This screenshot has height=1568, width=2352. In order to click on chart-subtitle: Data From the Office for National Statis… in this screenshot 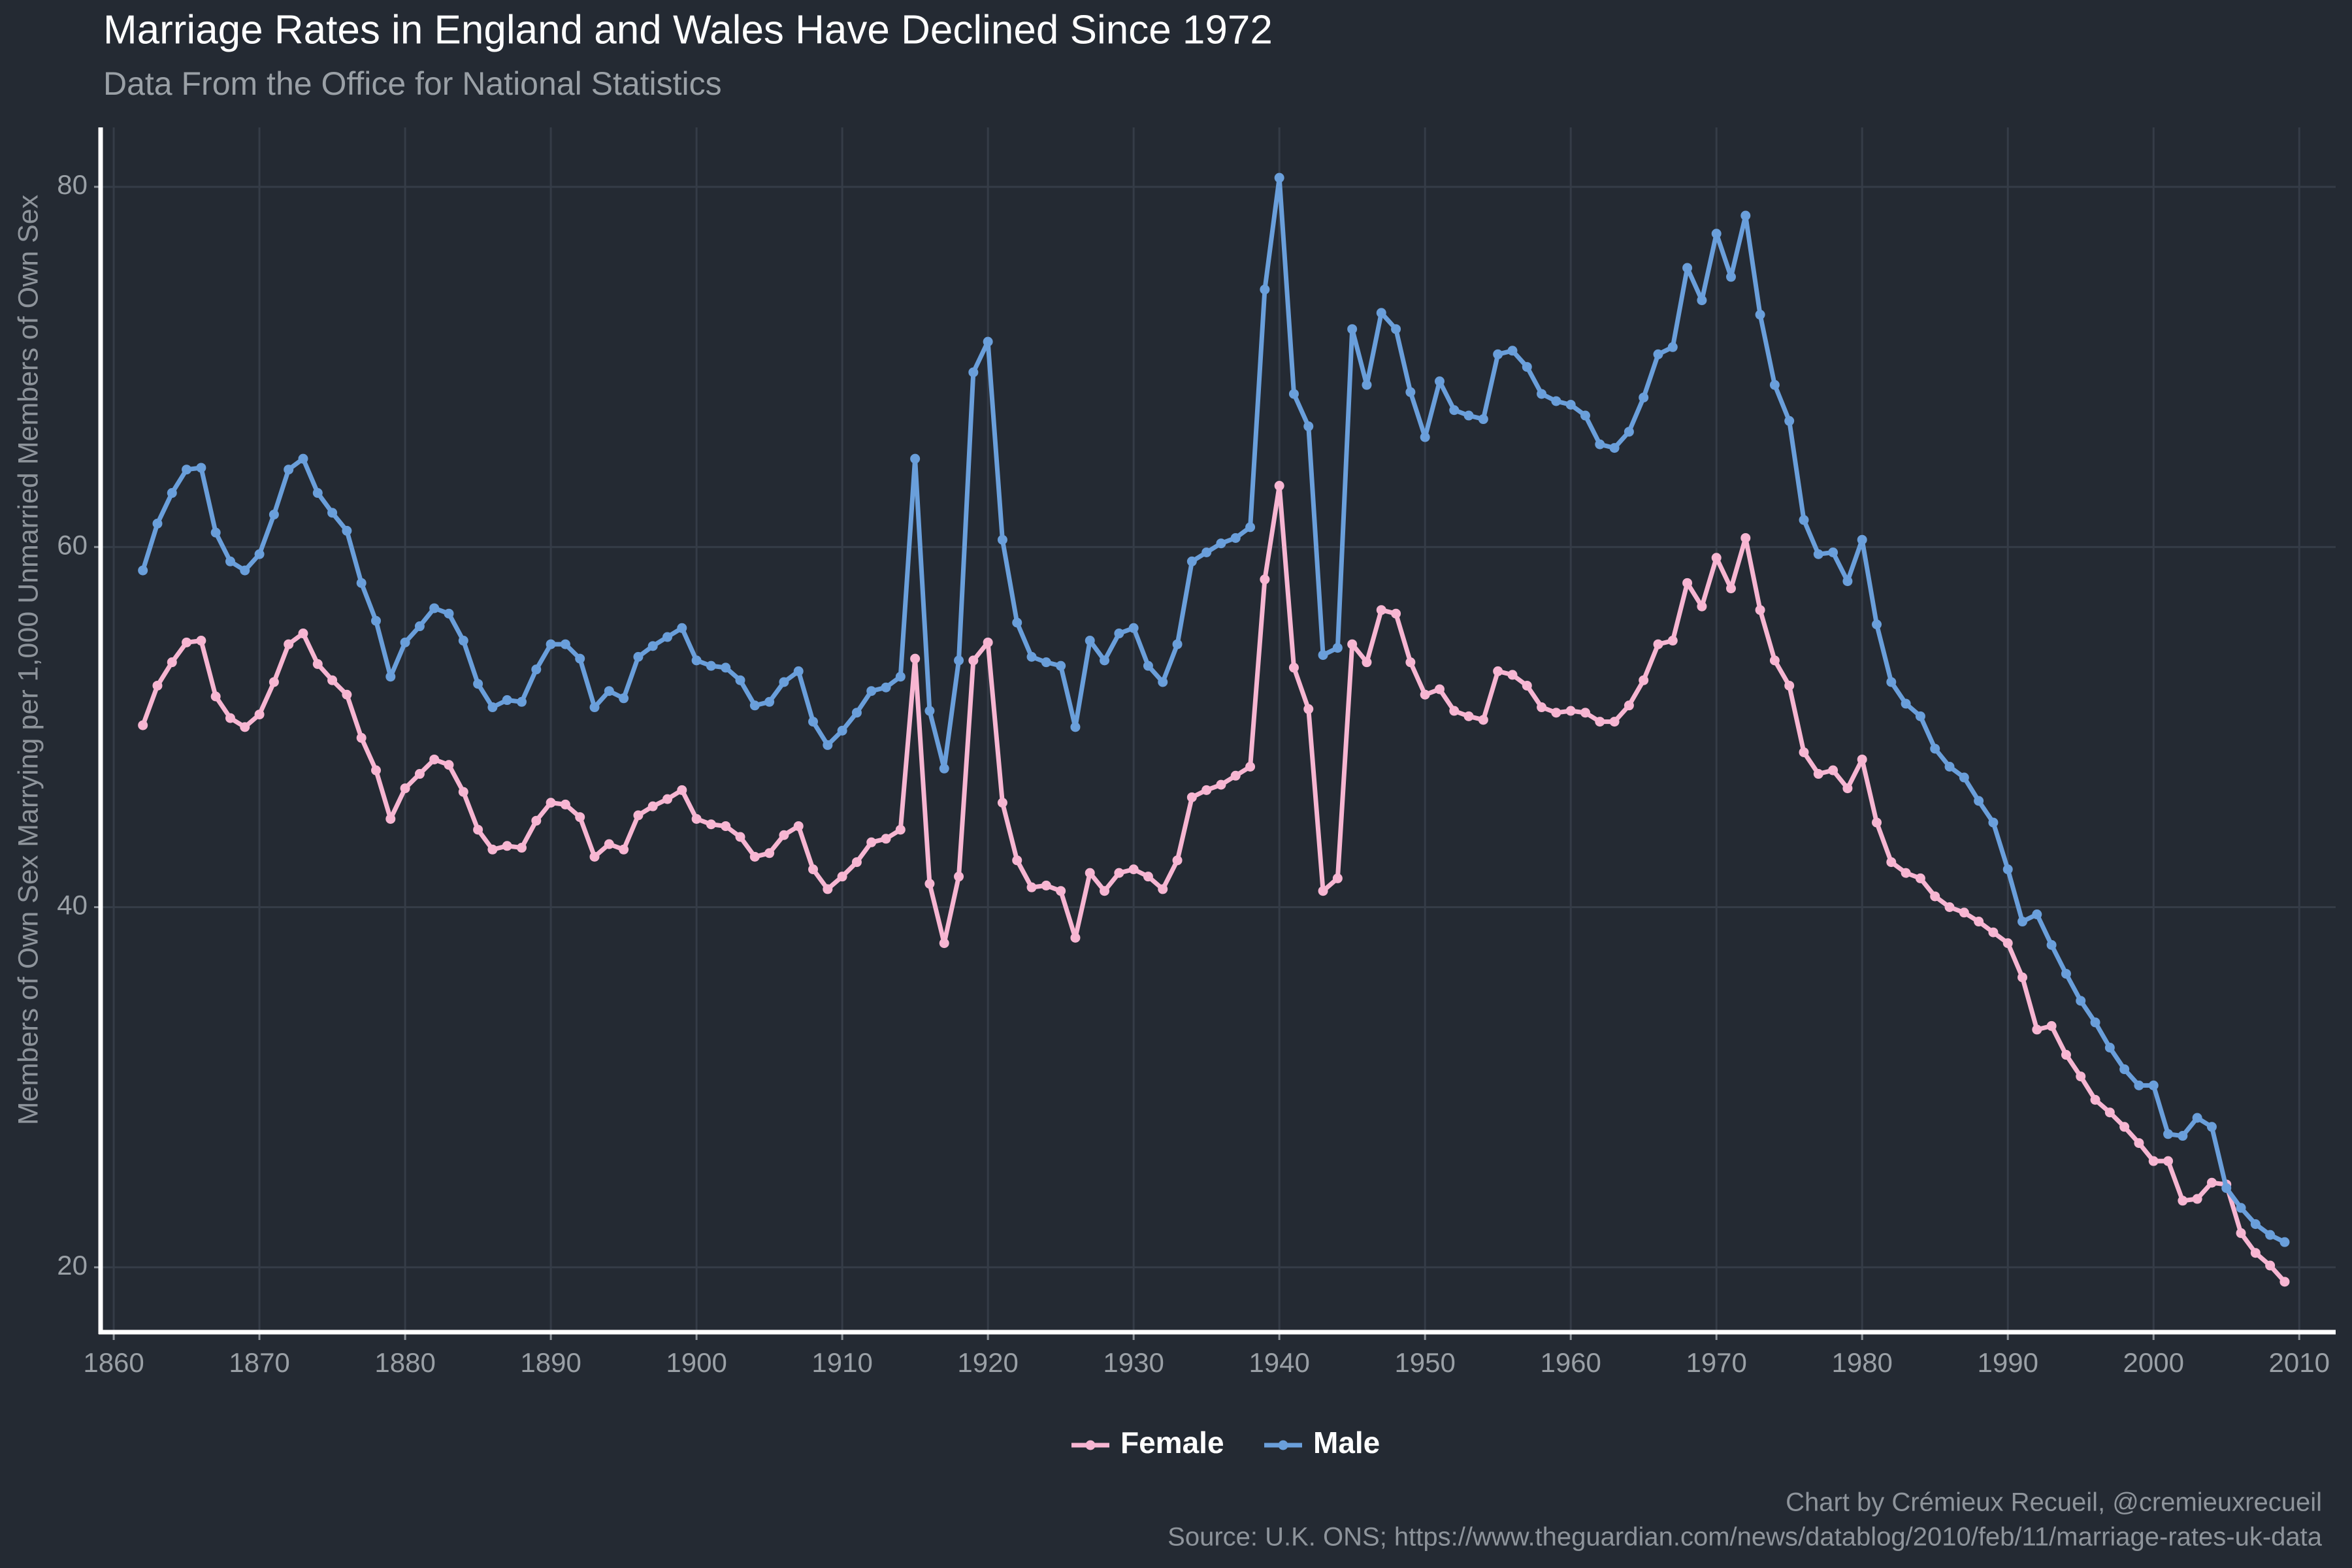, I will do `click(412, 83)`.